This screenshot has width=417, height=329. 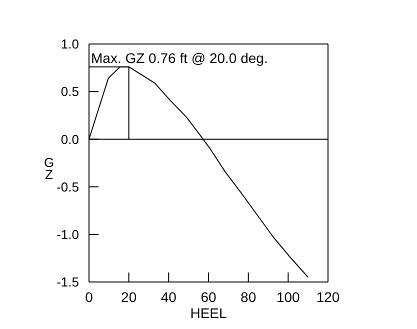 I want to click on x-tick-label: 80, so click(x=248, y=296).